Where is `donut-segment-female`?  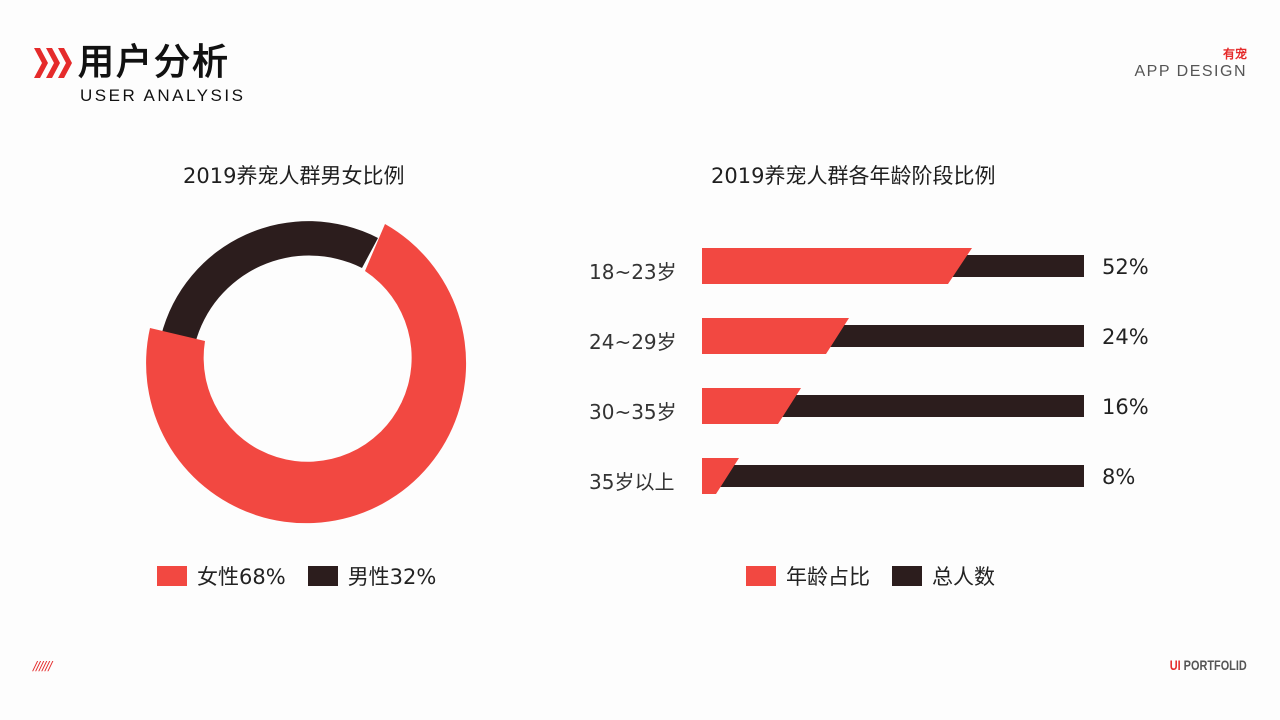
donut-segment-female is located at coordinates (306, 374).